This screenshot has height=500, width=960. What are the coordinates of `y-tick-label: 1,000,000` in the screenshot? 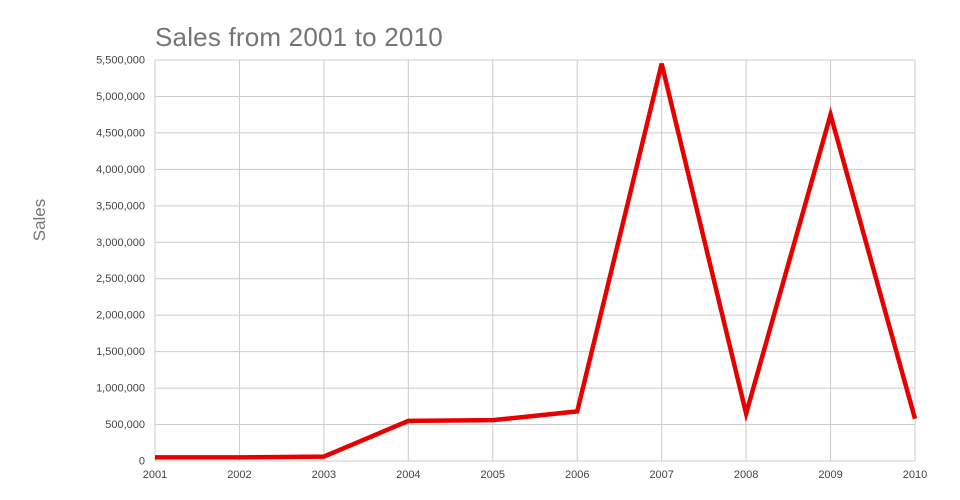 It's located at (120, 389).